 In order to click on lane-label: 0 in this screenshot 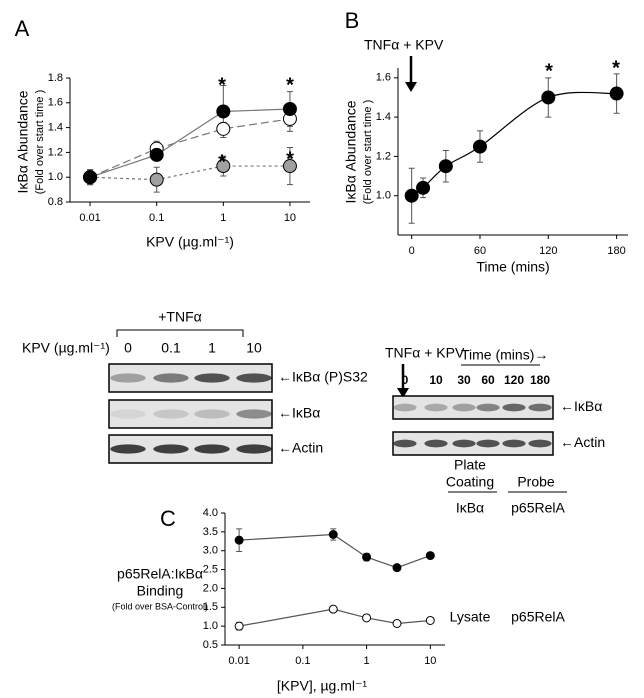, I will do `click(128, 348)`.